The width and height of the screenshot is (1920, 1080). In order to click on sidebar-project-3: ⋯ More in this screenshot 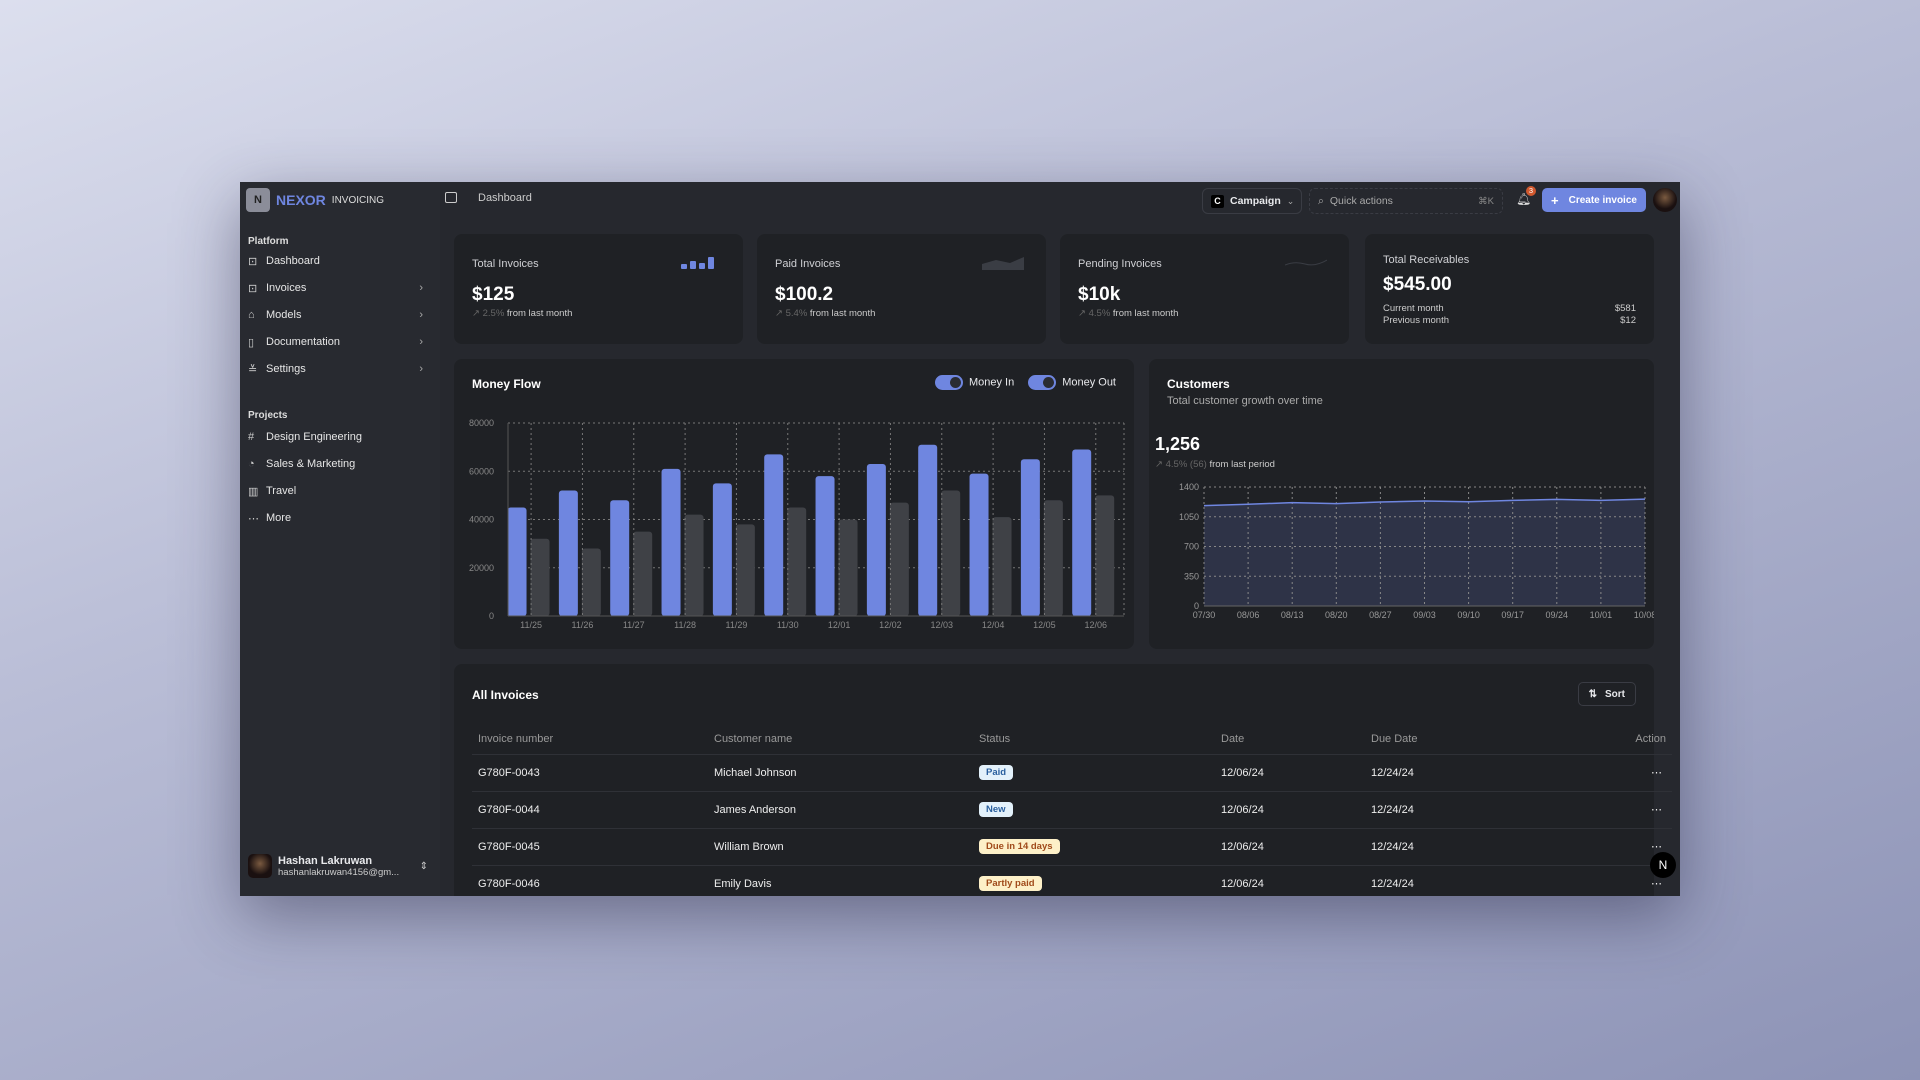, I will do `click(335, 518)`.